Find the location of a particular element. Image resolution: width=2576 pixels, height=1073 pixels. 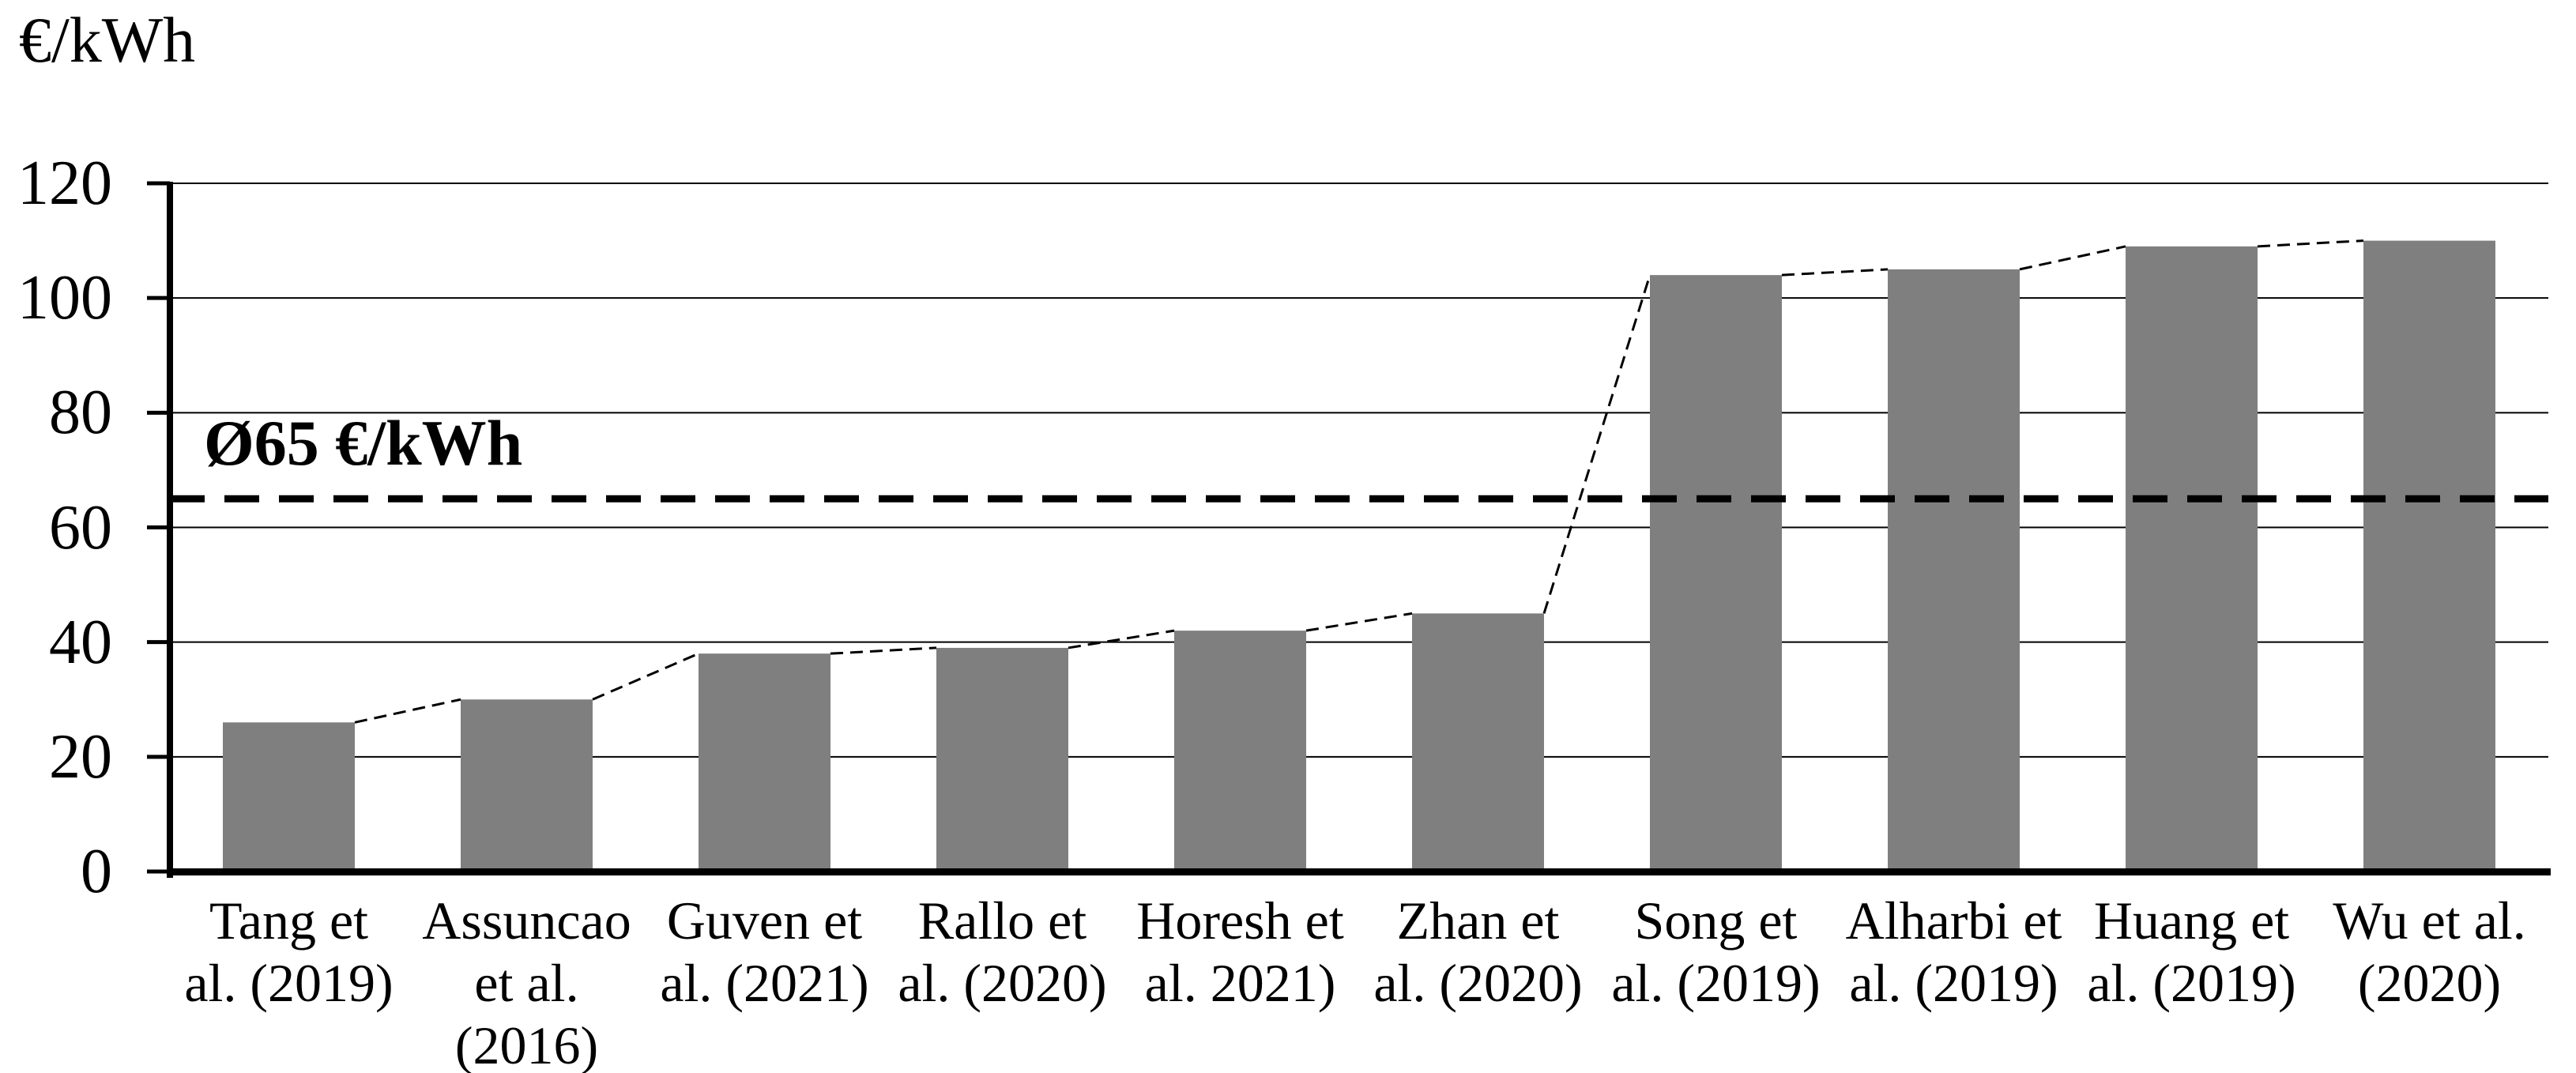

y-tick-label-0: 0 is located at coordinates (96, 872).